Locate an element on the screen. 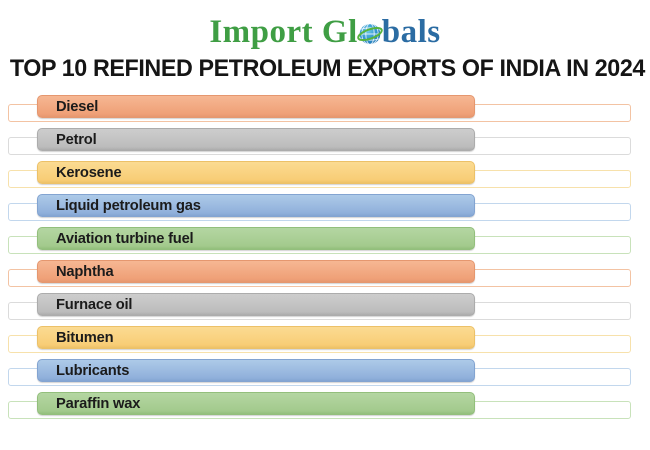  logo-text-left: Import Gl is located at coordinates (283, 31).